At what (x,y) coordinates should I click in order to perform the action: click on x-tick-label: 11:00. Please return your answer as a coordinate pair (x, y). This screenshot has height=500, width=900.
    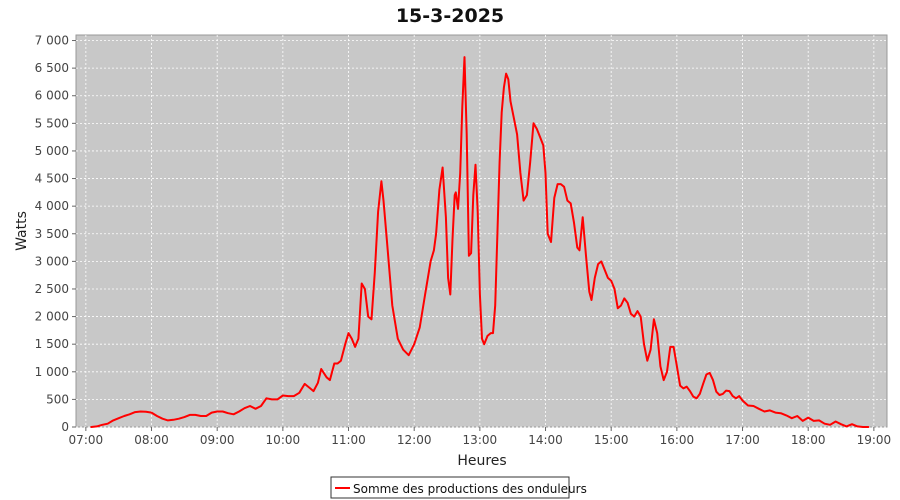
    Looking at the image, I should click on (348, 440).